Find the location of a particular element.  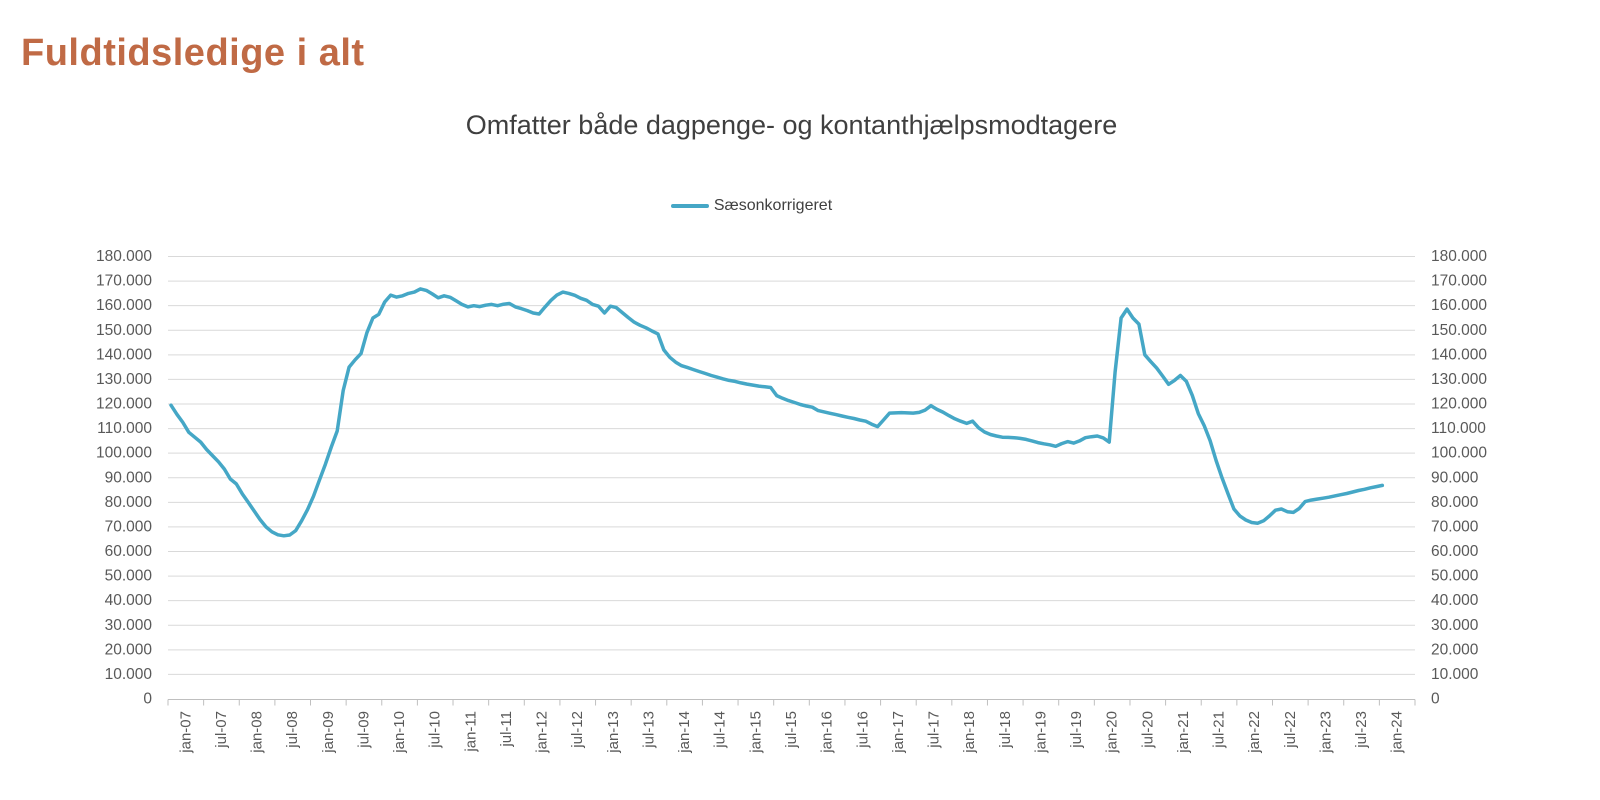

svg-text: jan-17 is located at coordinates (898, 732).